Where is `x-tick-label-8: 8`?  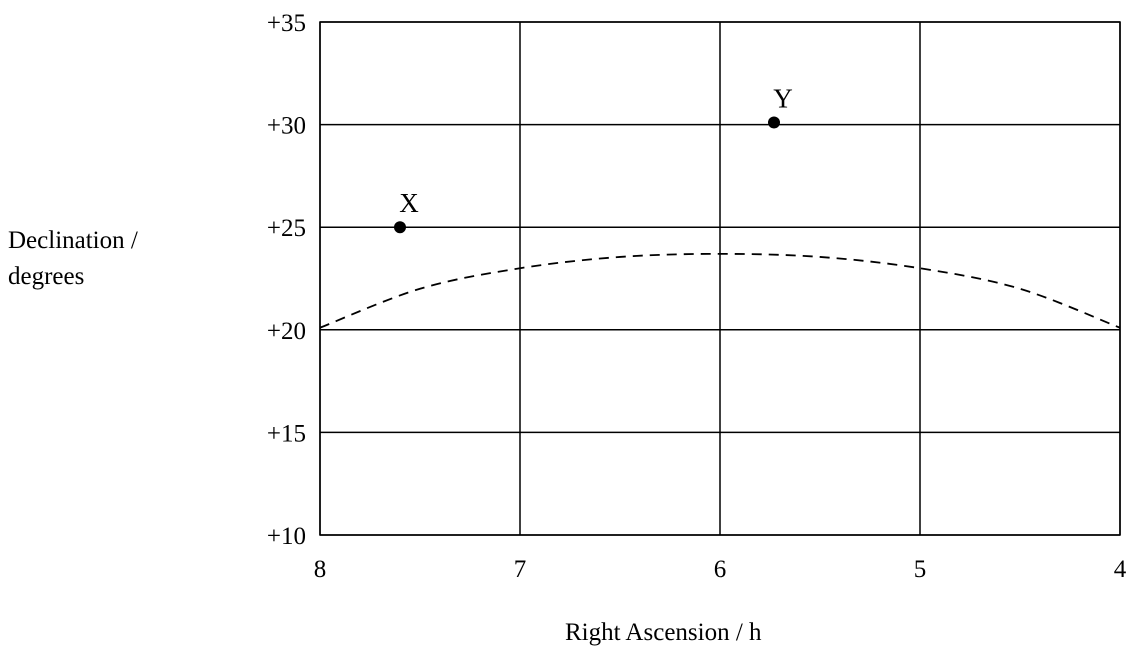
x-tick-label-8: 8 is located at coordinates (320, 569).